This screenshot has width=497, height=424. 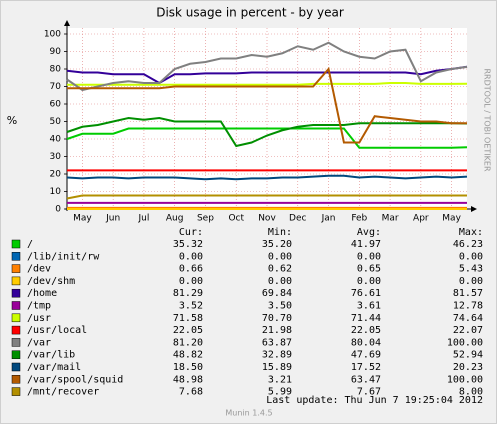 I want to click on y-tick-label: 10, so click(x=56, y=192).